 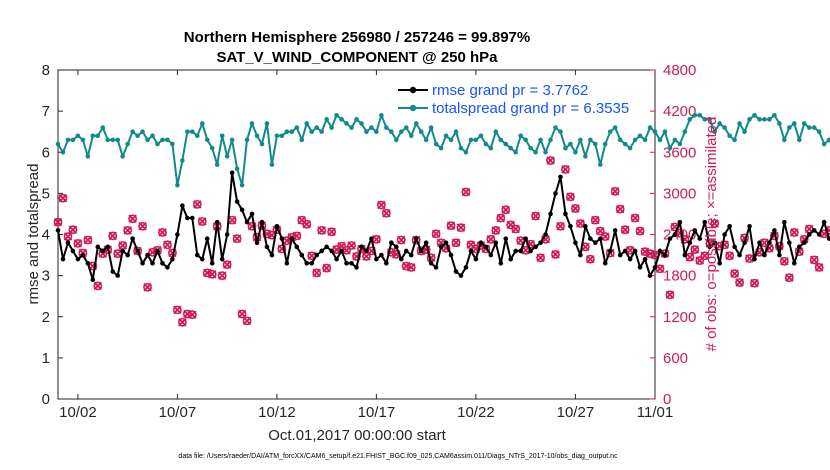 I want to click on y2-tick-label: 3600, so click(x=679, y=152).